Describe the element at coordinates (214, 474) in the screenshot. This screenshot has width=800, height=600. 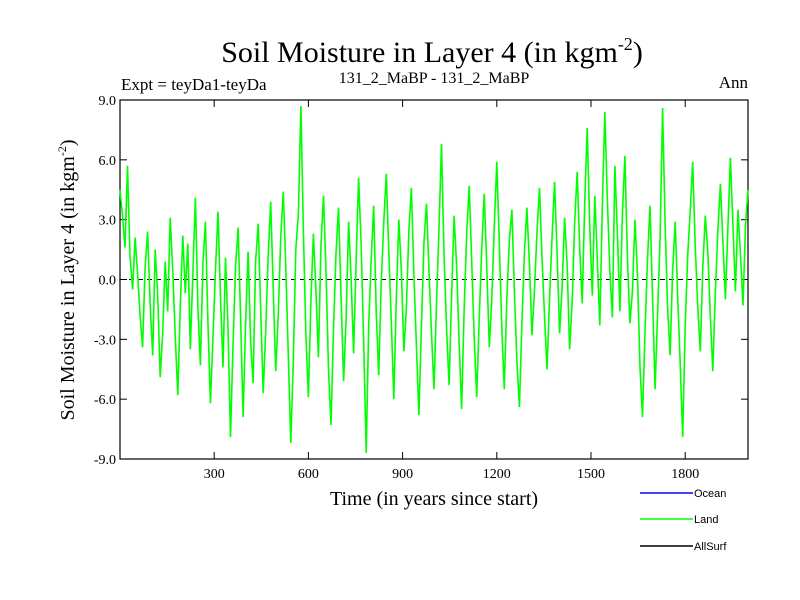
I see `x-tick-label: 300` at that location.